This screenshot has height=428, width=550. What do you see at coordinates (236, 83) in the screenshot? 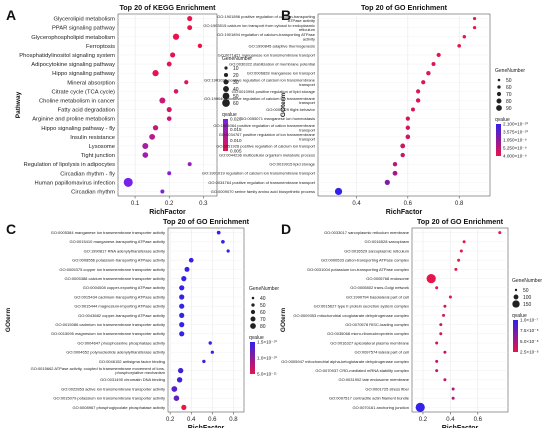
I see `size-legend-label: 30` at bounding box center [236, 83].